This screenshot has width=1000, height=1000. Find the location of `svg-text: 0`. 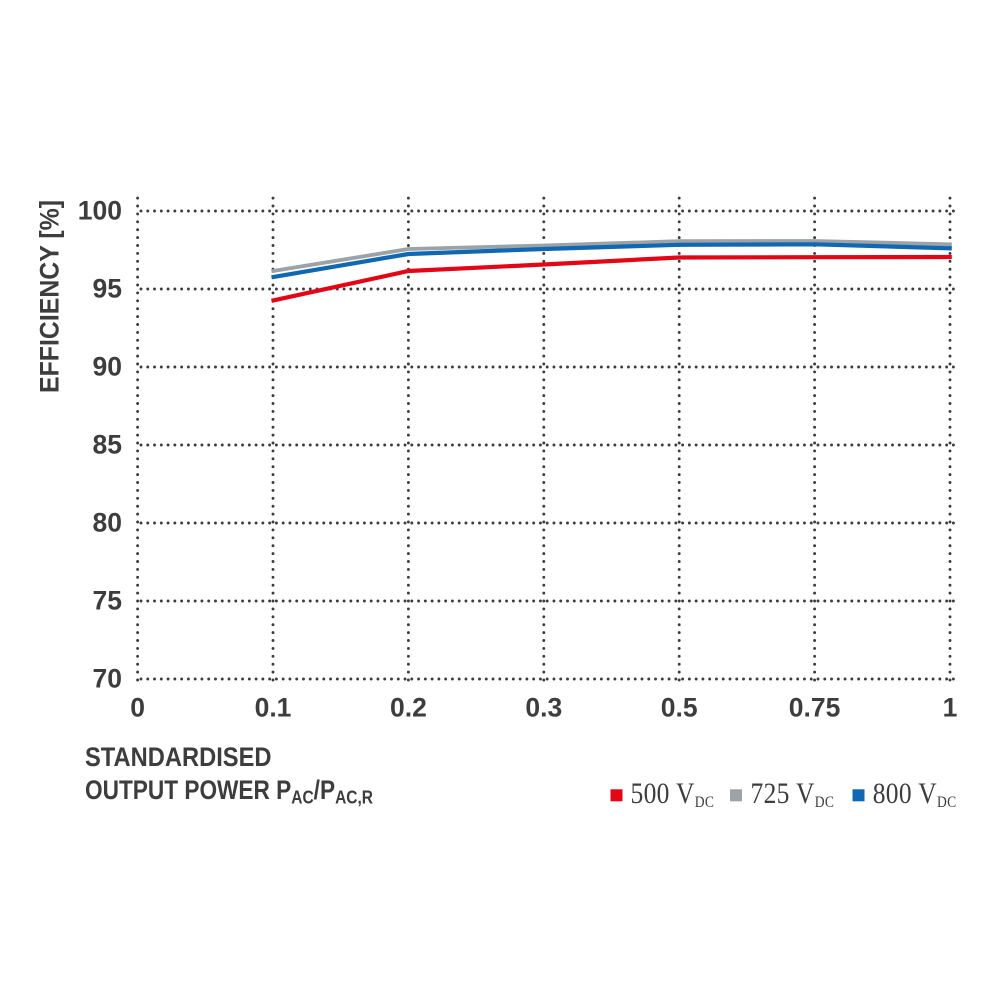

svg-text: 0 is located at coordinates (137, 708).